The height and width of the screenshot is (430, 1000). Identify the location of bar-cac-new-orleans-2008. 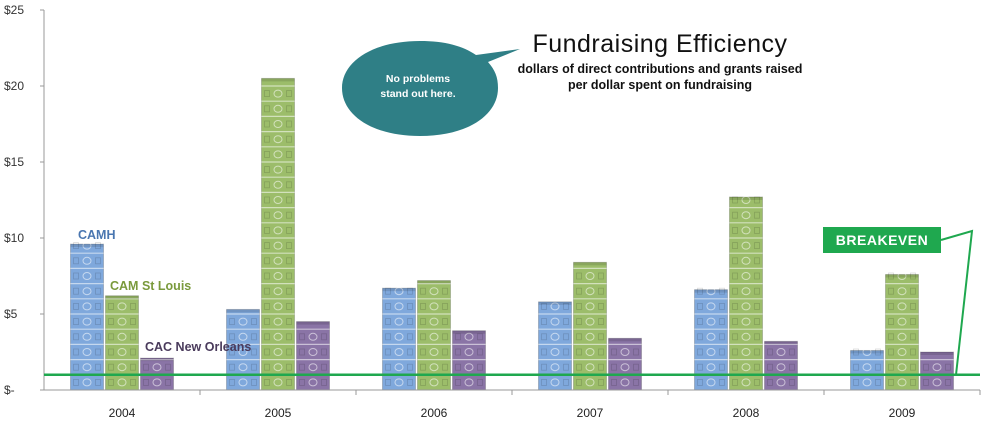
(781, 365).